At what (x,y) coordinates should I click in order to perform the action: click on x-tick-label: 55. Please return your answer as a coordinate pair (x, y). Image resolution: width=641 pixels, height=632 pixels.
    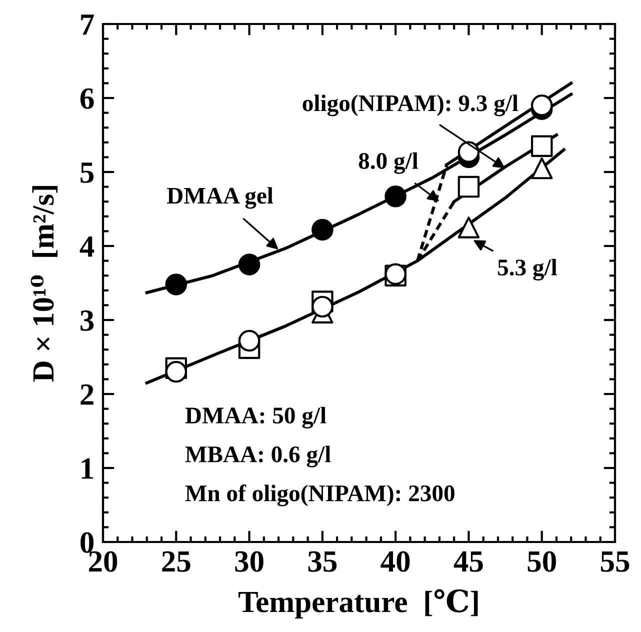
    Looking at the image, I should click on (615, 562).